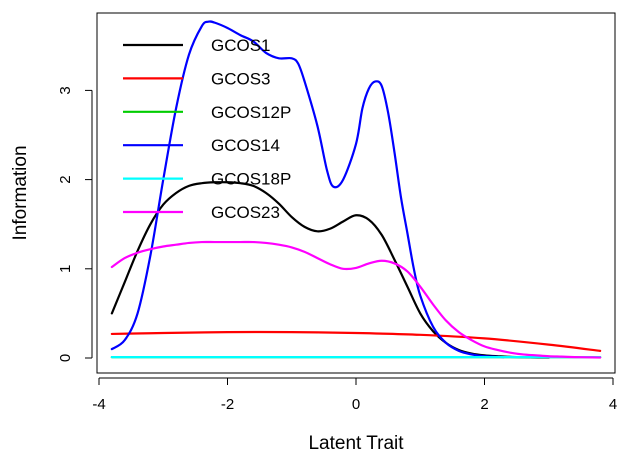 Image resolution: width=617 pixels, height=459 pixels. I want to click on legend-label-gcos1: GCOS1, so click(241, 45).